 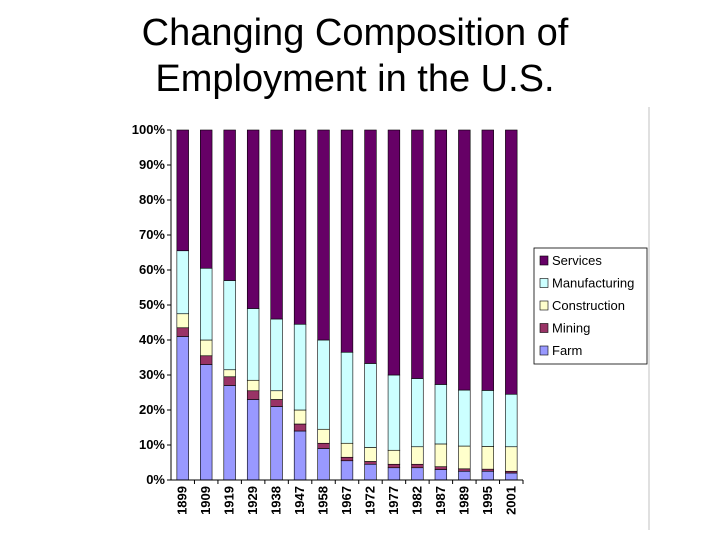 What do you see at coordinates (155, 479) in the screenshot?
I see `y-tick-label: 0%` at bounding box center [155, 479].